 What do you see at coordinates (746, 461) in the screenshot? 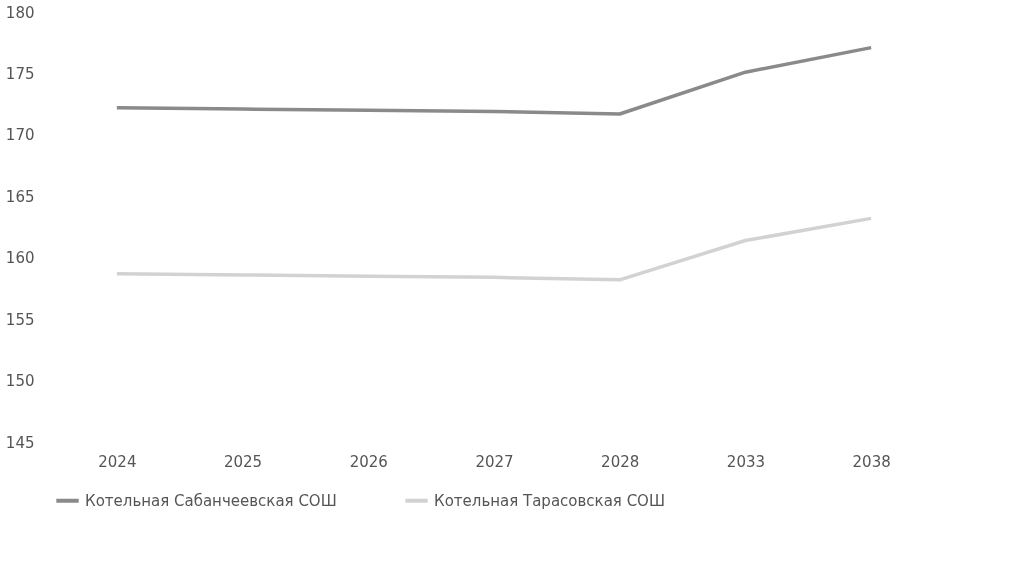
I see `x-tick-label: 2033` at bounding box center [746, 461].